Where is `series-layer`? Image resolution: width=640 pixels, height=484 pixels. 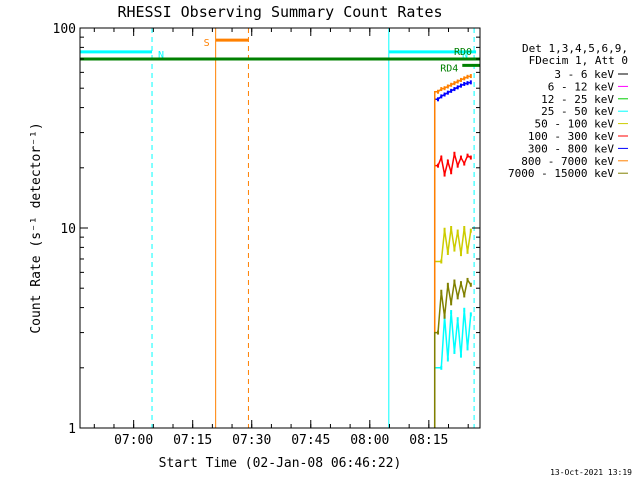 series-layer is located at coordinates (452, 251).